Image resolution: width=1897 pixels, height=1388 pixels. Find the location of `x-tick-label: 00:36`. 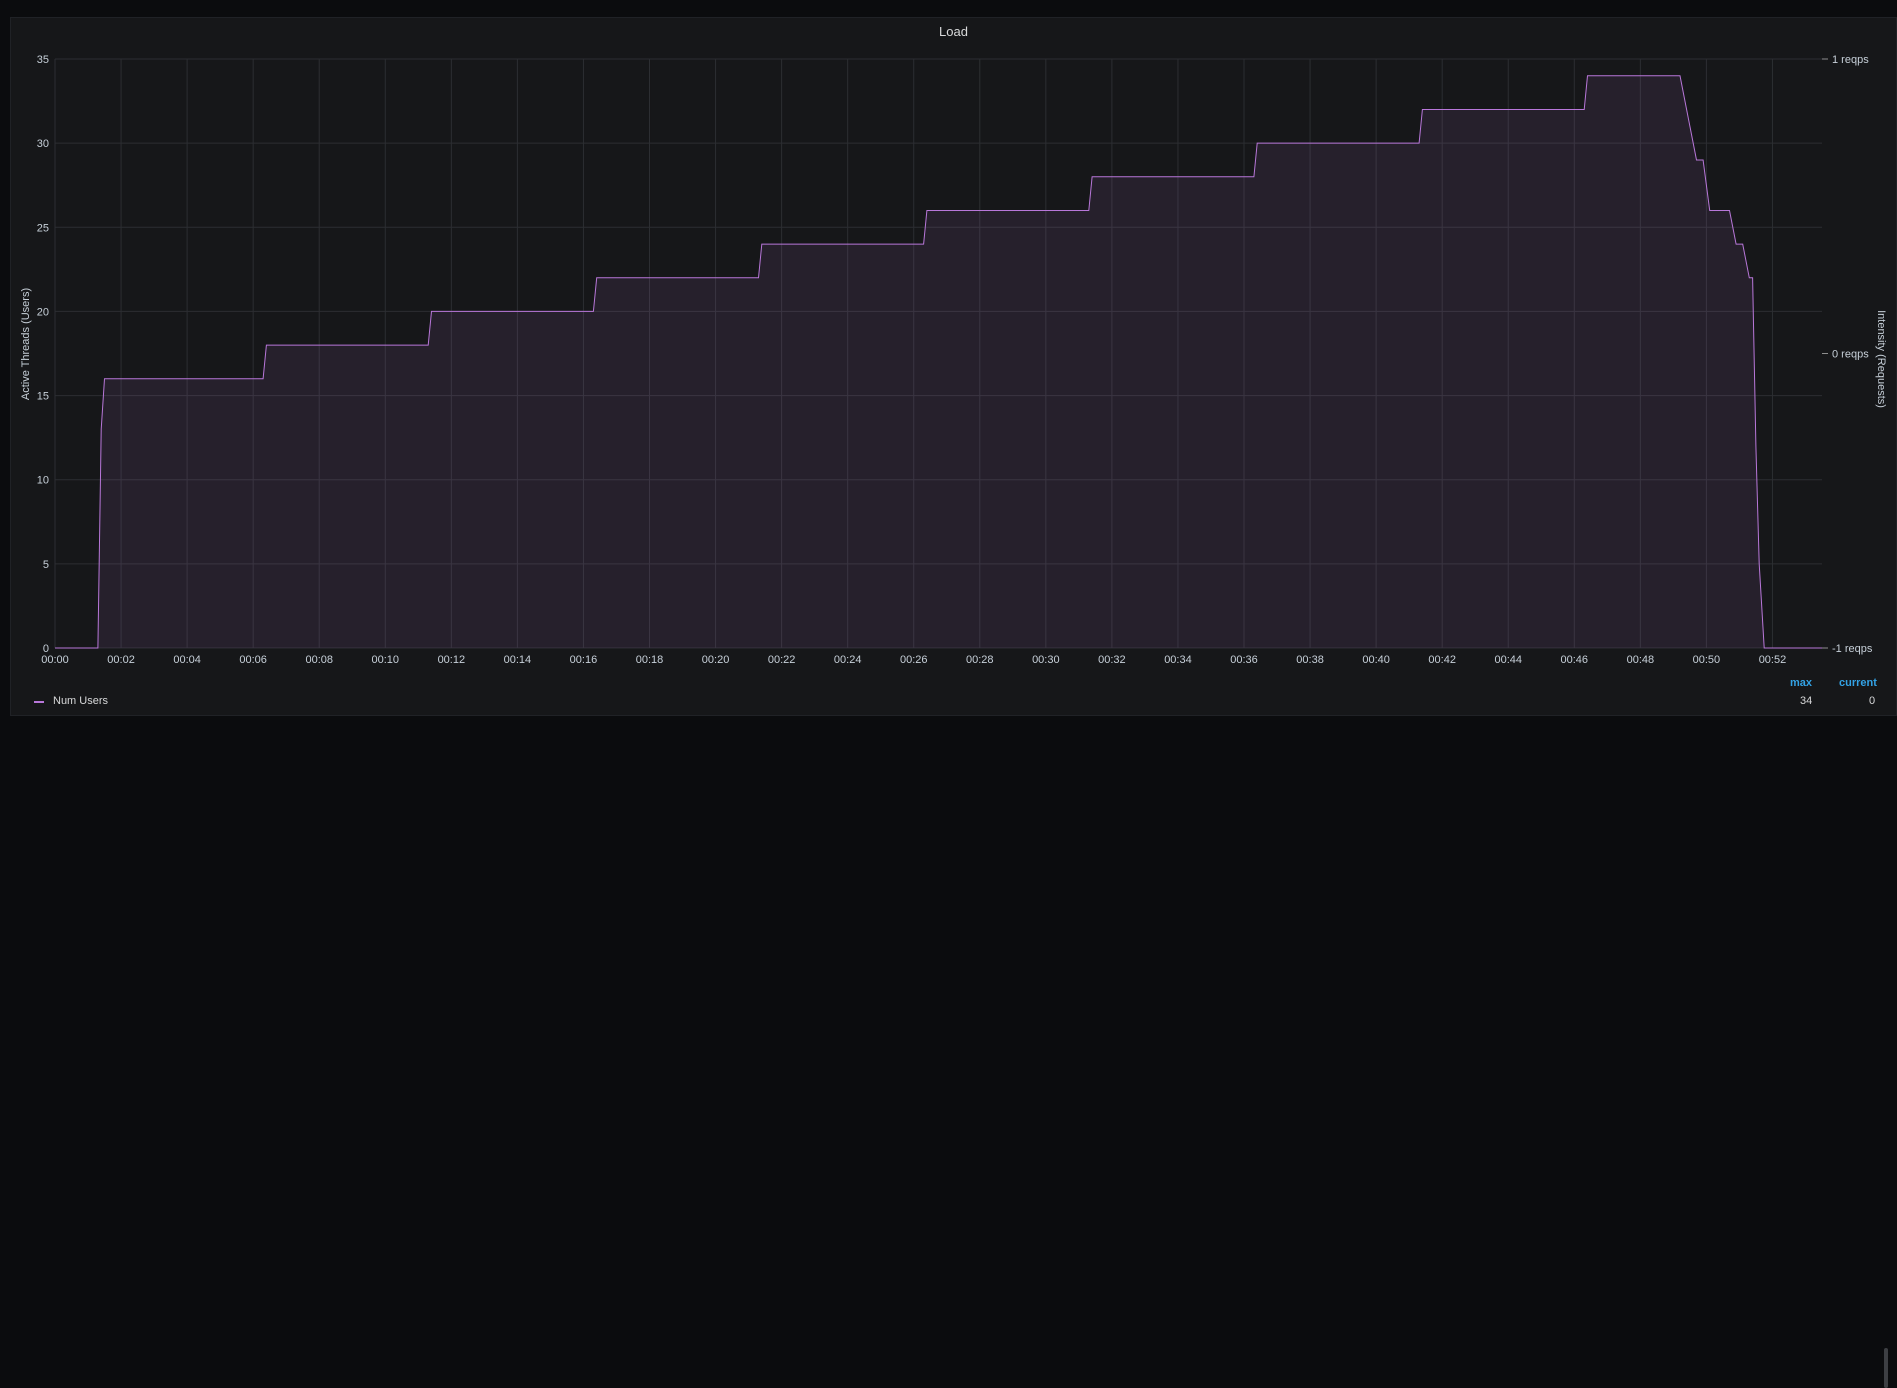

x-tick-label: 00:36 is located at coordinates (1244, 660).